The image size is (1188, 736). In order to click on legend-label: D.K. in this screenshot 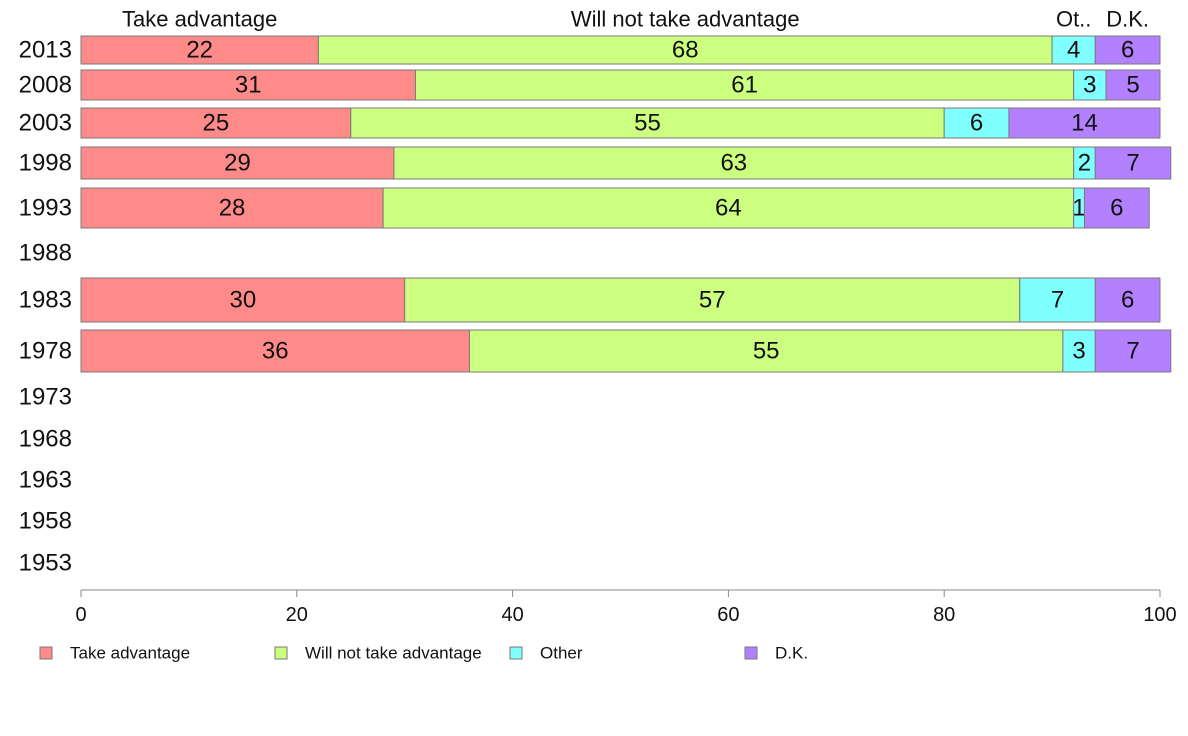, I will do `click(791, 653)`.